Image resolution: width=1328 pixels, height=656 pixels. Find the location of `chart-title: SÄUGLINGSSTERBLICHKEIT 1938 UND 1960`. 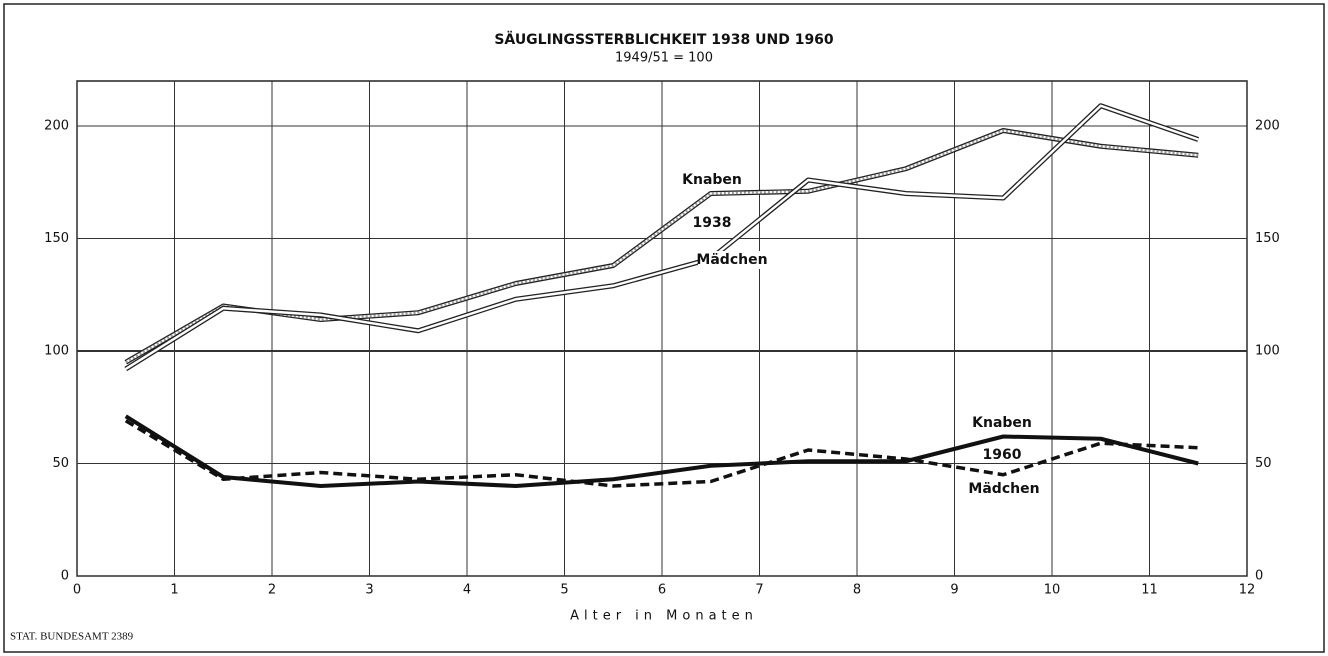

chart-title: SÄUGLINGSSTERBLICHKEIT 1938 UND 1960 is located at coordinates (664, 39).